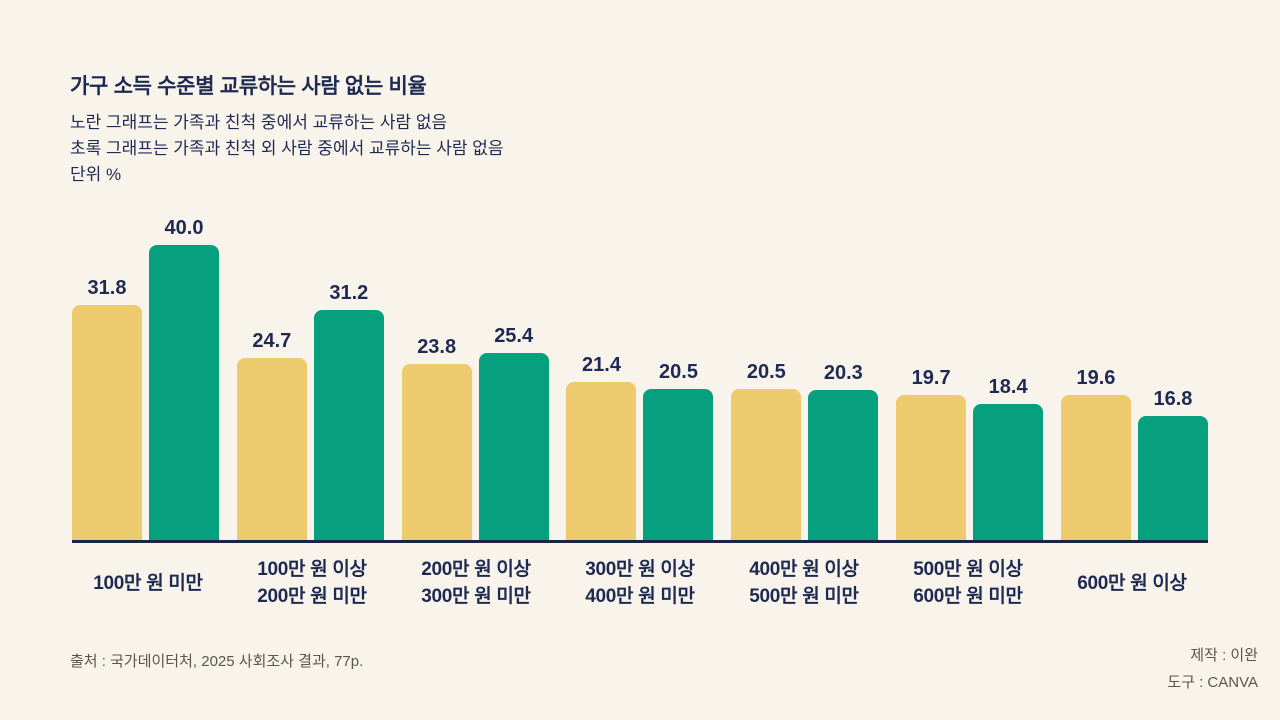 This screenshot has width=1280, height=720. Describe the element at coordinates (287, 148) in the screenshot. I see `subtitle-line-green: 초록 그래프는 가족과 친척 외 사람 중에서 교류하는 사람 없음` at that location.